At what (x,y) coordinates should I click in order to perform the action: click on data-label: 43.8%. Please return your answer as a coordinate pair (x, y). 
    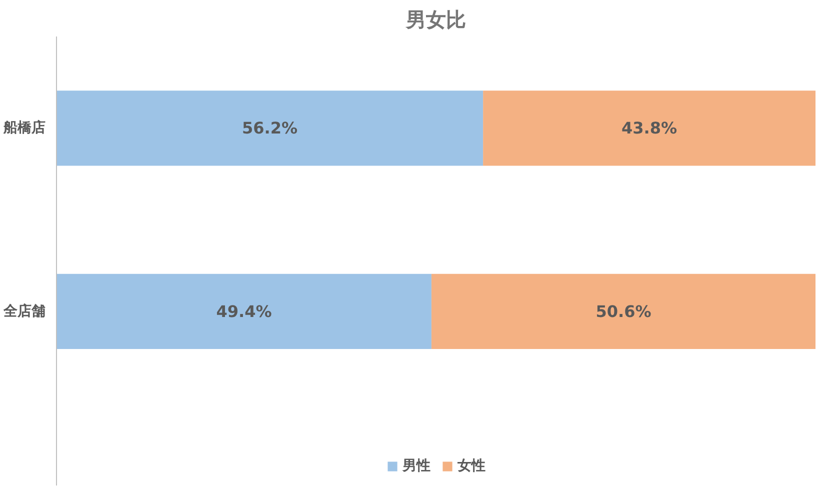
    Looking at the image, I should click on (650, 128).